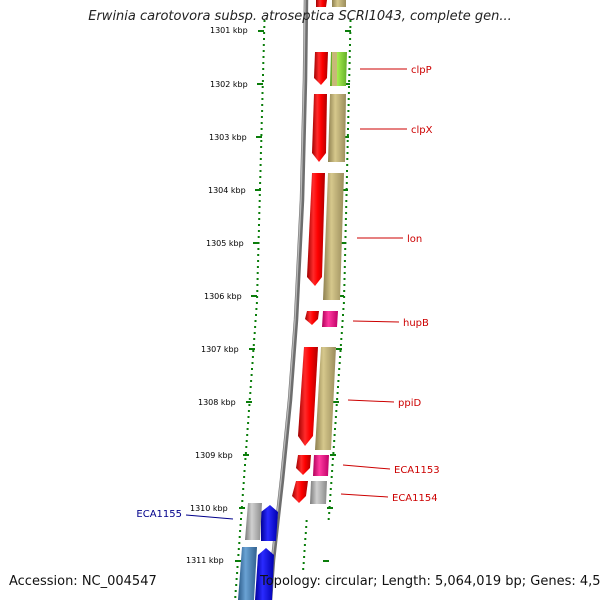  I want to click on ruler-label: 1311 kbp, so click(205, 560).